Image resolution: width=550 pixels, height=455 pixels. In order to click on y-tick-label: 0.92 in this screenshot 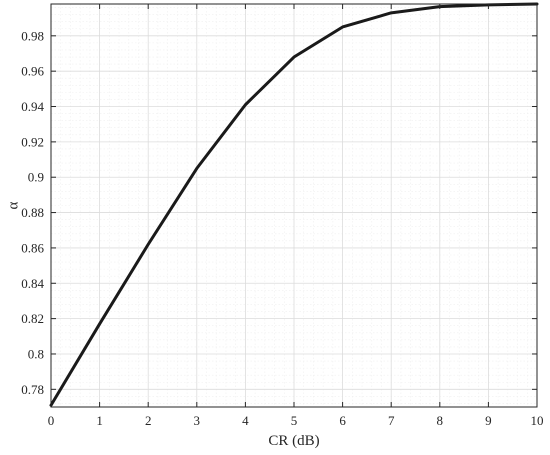, I will do `click(32, 141)`.